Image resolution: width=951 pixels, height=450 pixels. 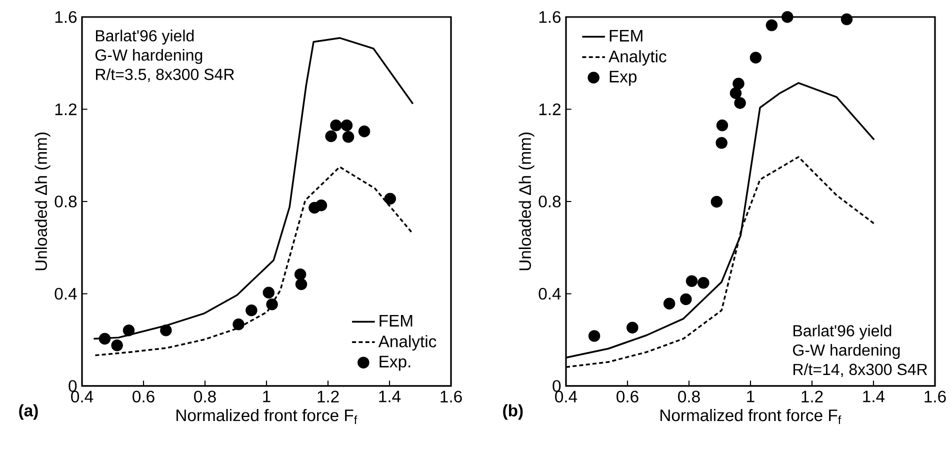 What do you see at coordinates (395, 363) in the screenshot?
I see `legend-label: Exp.` at bounding box center [395, 363].